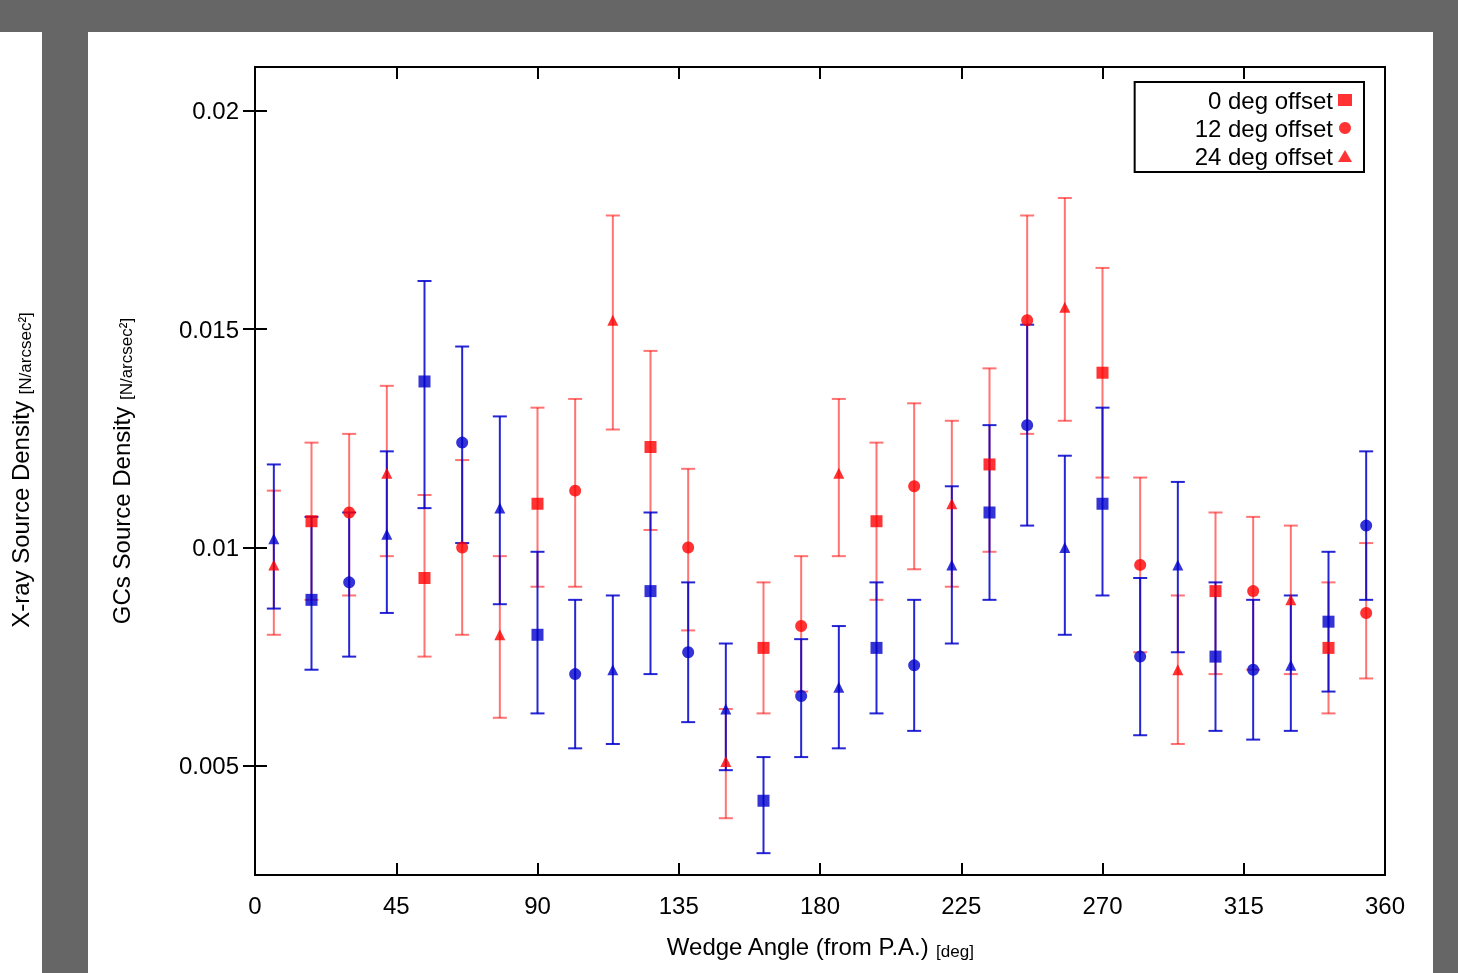 The image size is (1458, 973). Describe the element at coordinates (1102, 905) in the screenshot. I see `x-tick-label: 270` at that location.